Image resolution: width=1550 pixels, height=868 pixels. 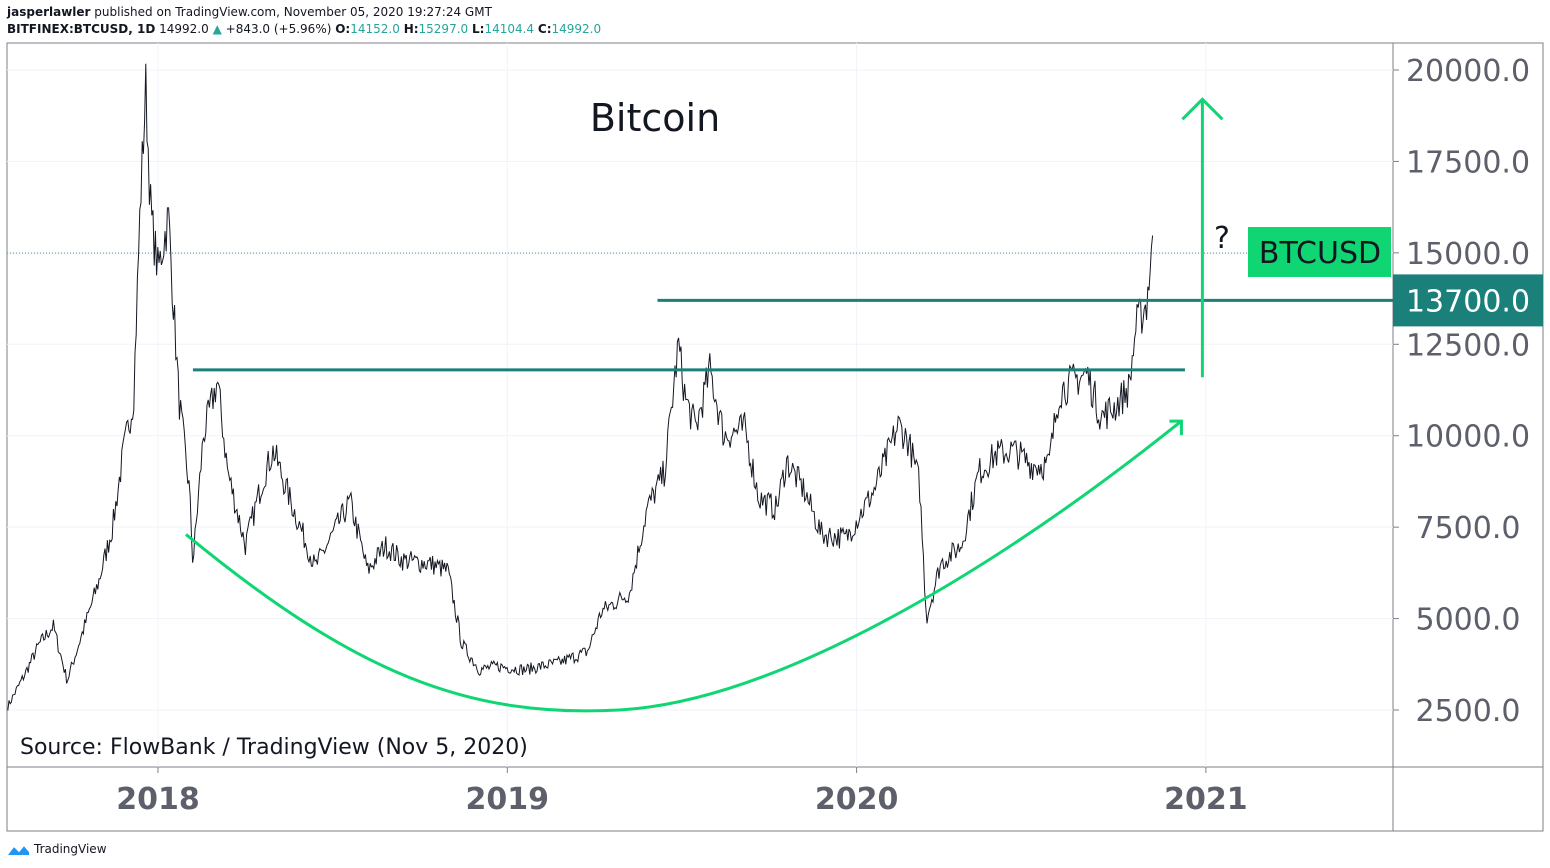 I want to click on up-triangle-icon: ▲, so click(x=217, y=29).